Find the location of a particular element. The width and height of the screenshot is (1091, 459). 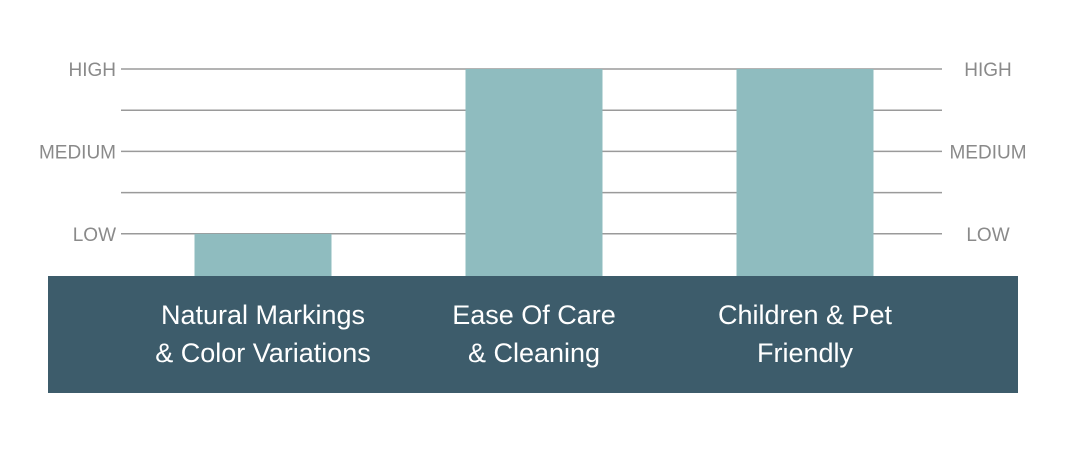

x-tick-label: Children & Pet Friendly is located at coordinates (805, 334).